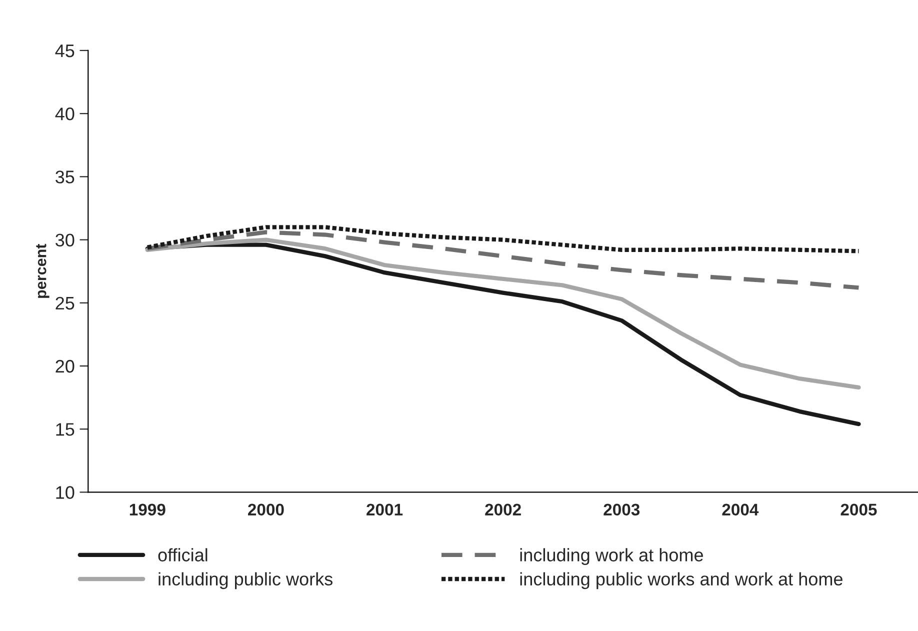 Image resolution: width=918 pixels, height=631 pixels. Describe the element at coordinates (681, 581) in the screenshot. I see `legend-label: including public works and work at home` at that location.